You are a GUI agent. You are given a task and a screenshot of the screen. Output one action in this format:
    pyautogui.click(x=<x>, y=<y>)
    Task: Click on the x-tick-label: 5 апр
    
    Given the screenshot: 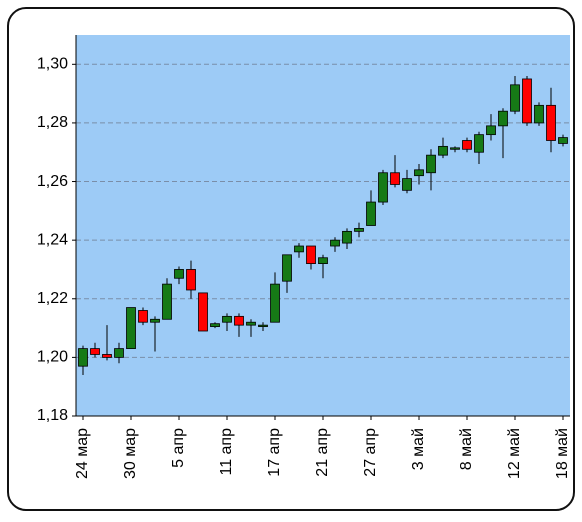 What is the action you would take?
    pyautogui.click(x=178, y=448)
    